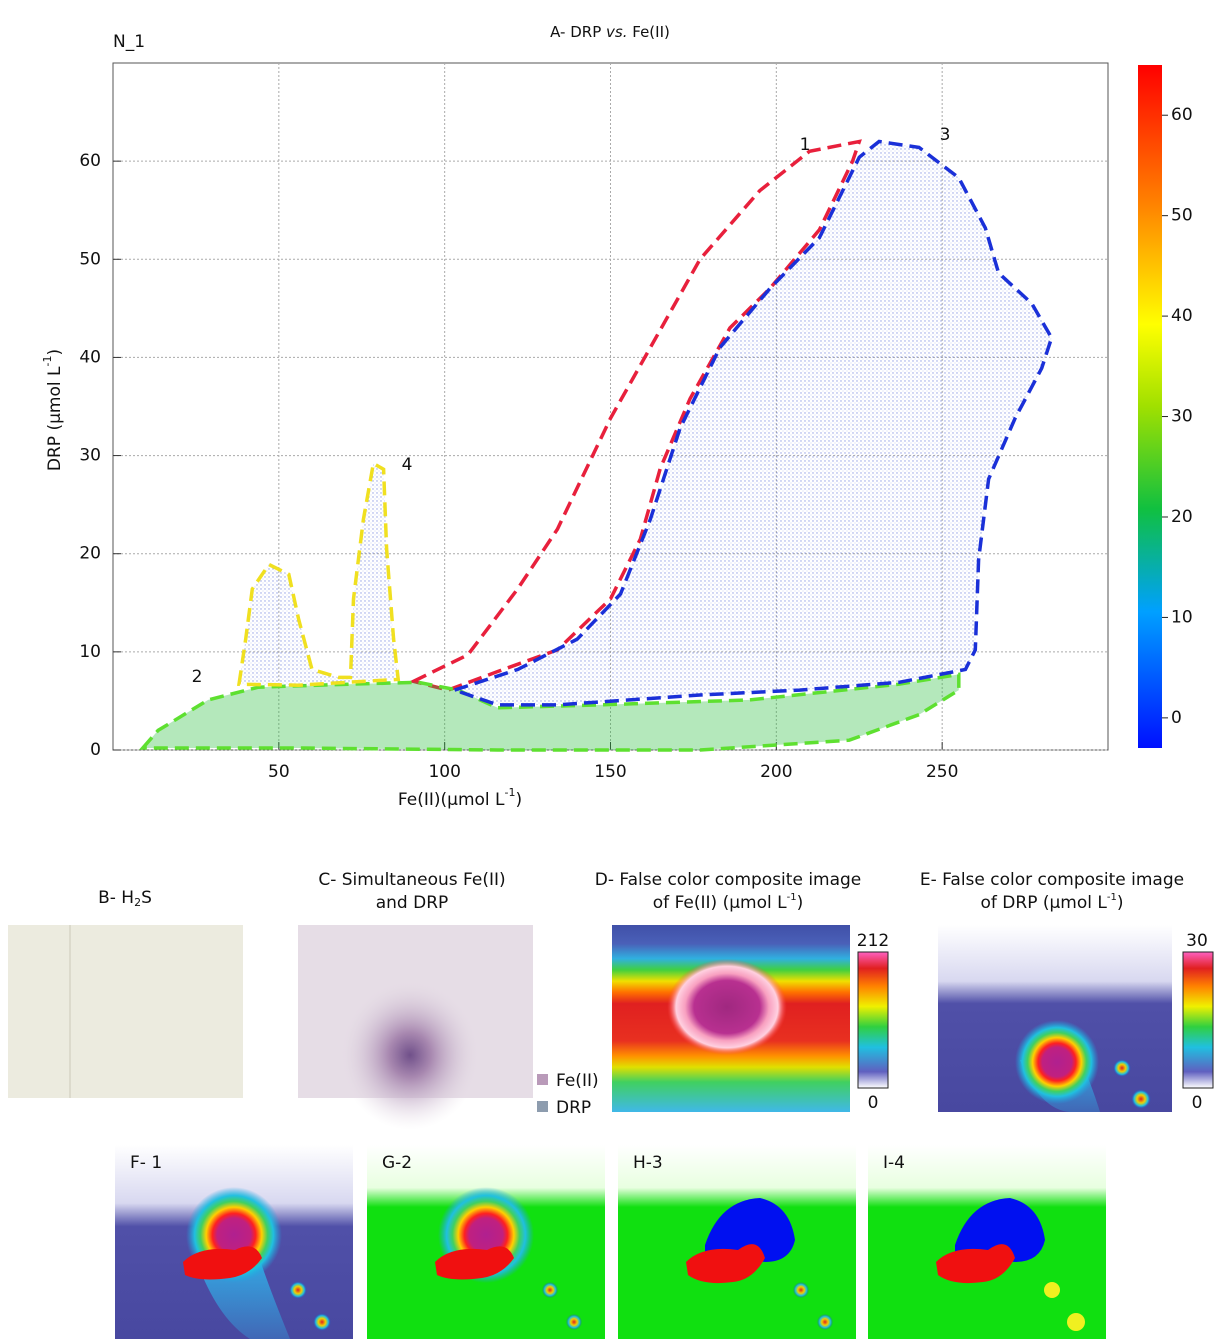  What do you see at coordinates (1044, 903) in the screenshot?
I see `panel-title-text: of DRP (µmol L` at bounding box center [1044, 903].